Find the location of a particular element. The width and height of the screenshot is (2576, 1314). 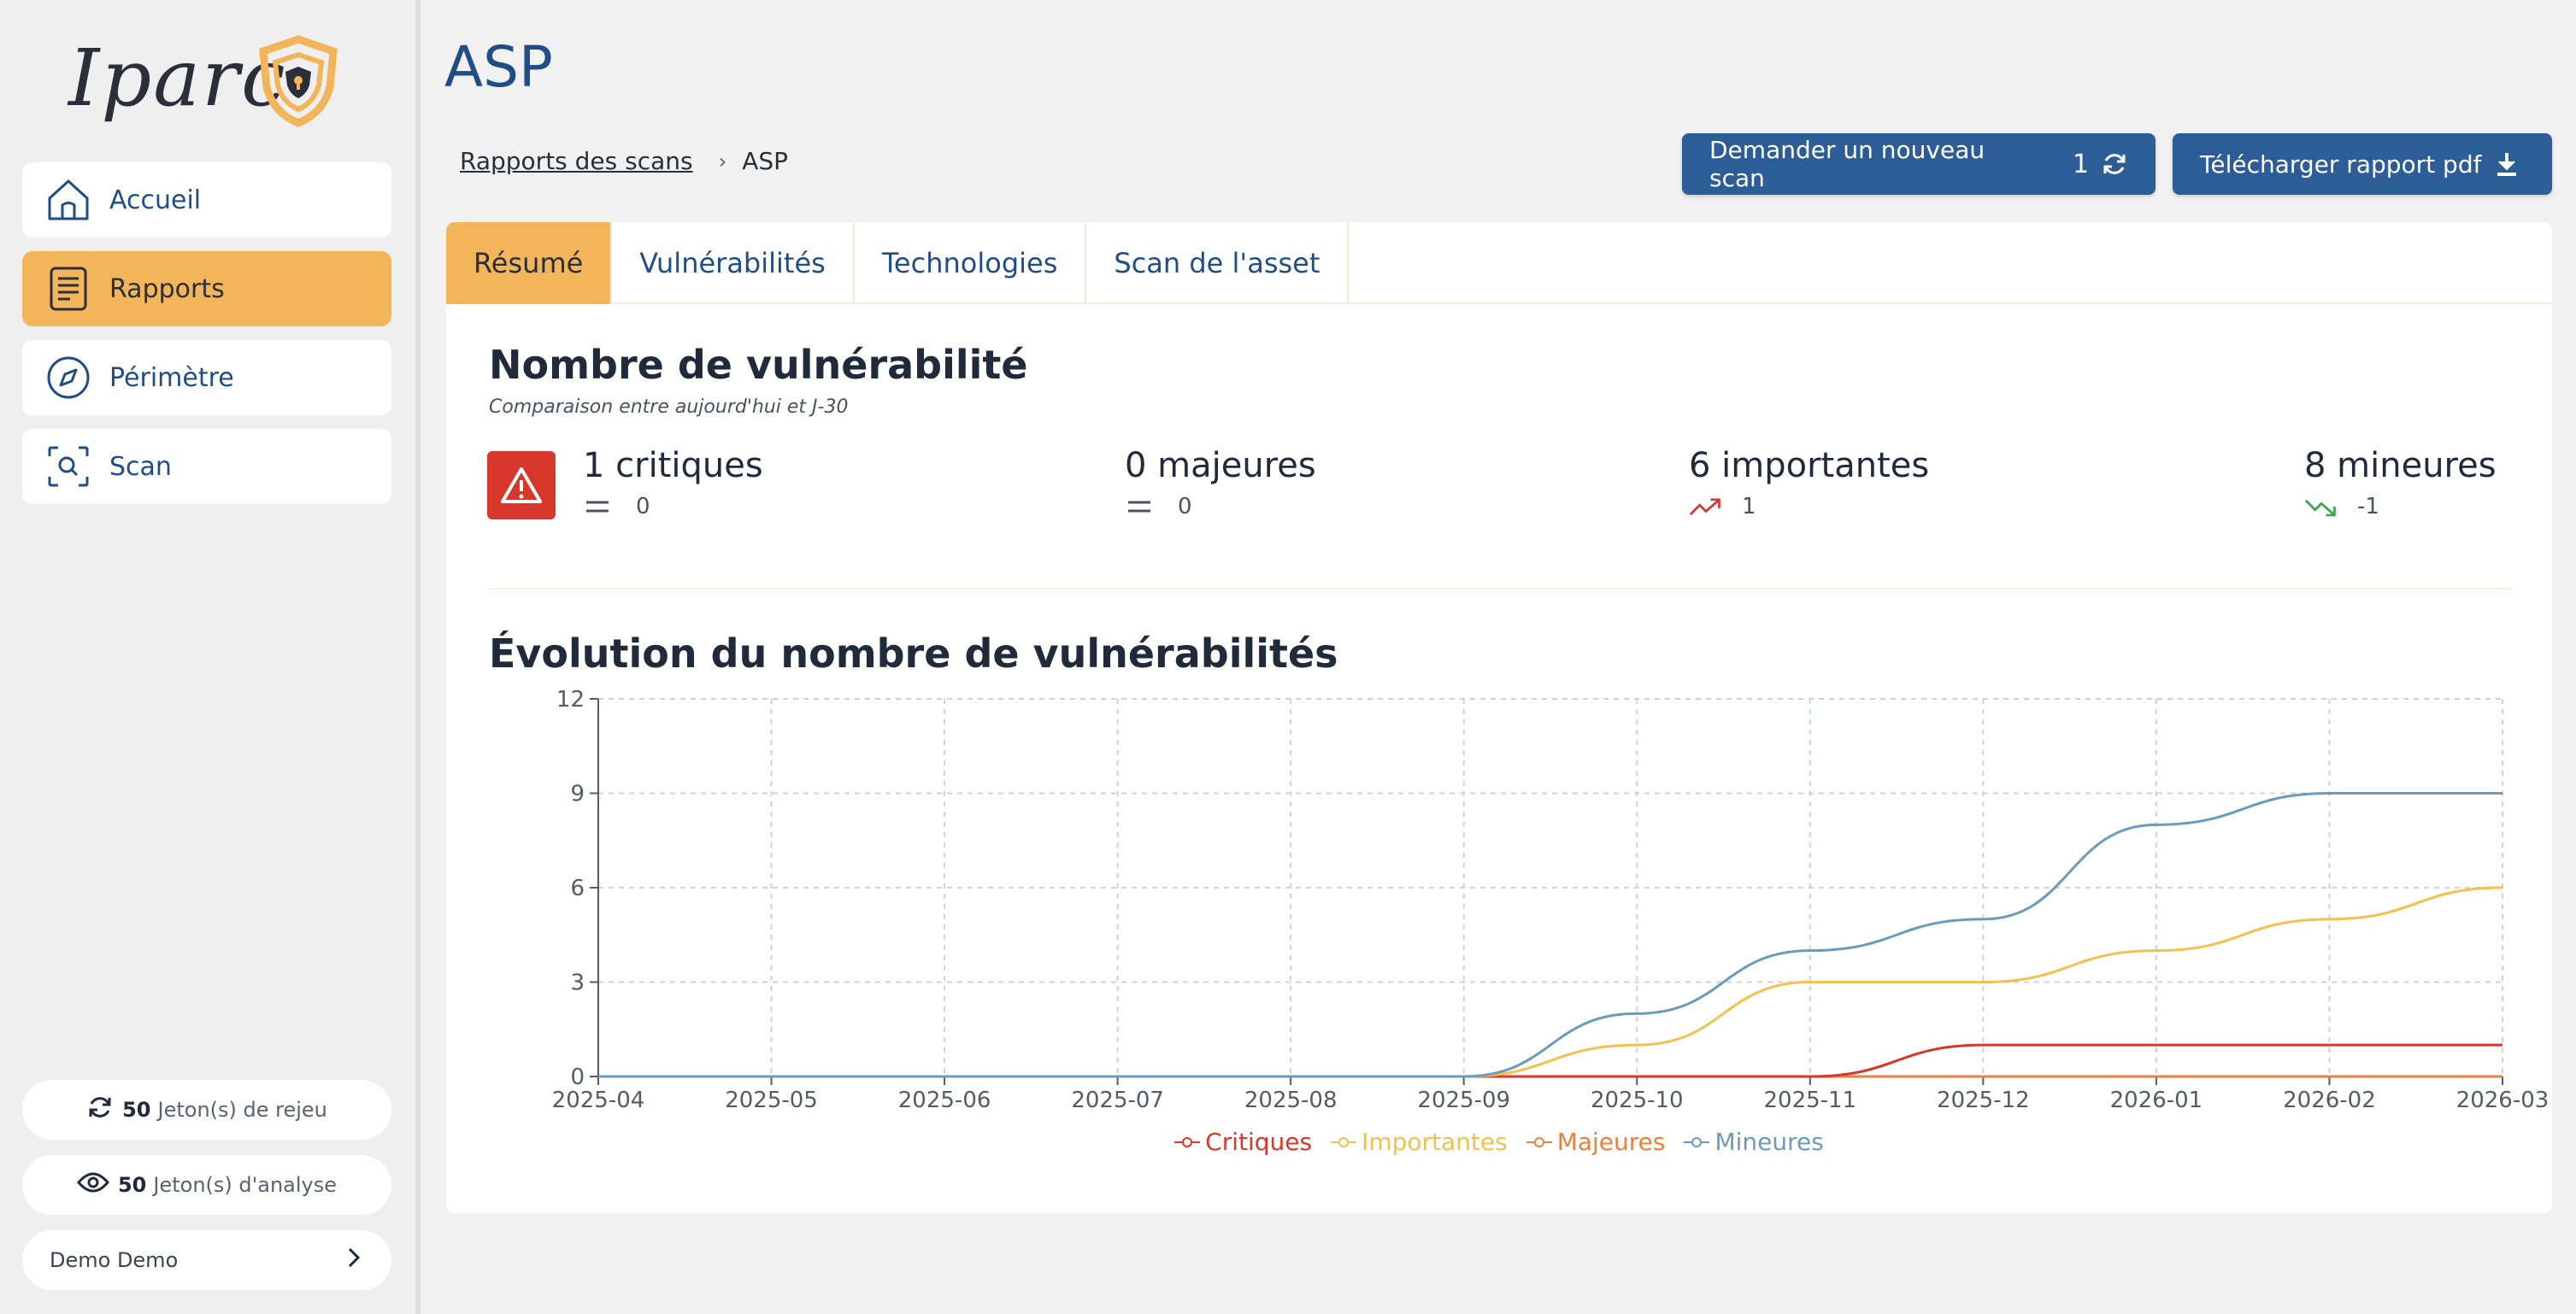

chart-legend: Critiques Importantes Majeures Mineures is located at coordinates (1499, 1142).